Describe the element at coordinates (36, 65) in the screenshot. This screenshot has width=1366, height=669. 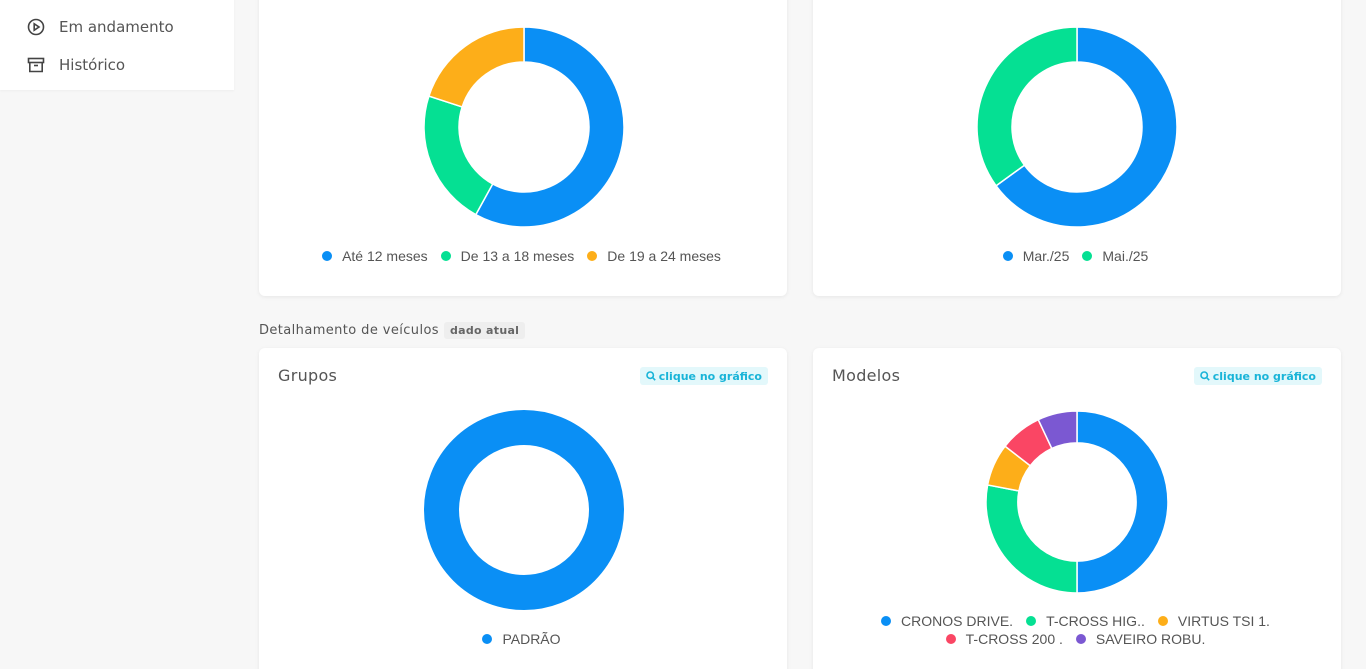
I see `archive-icon` at that location.